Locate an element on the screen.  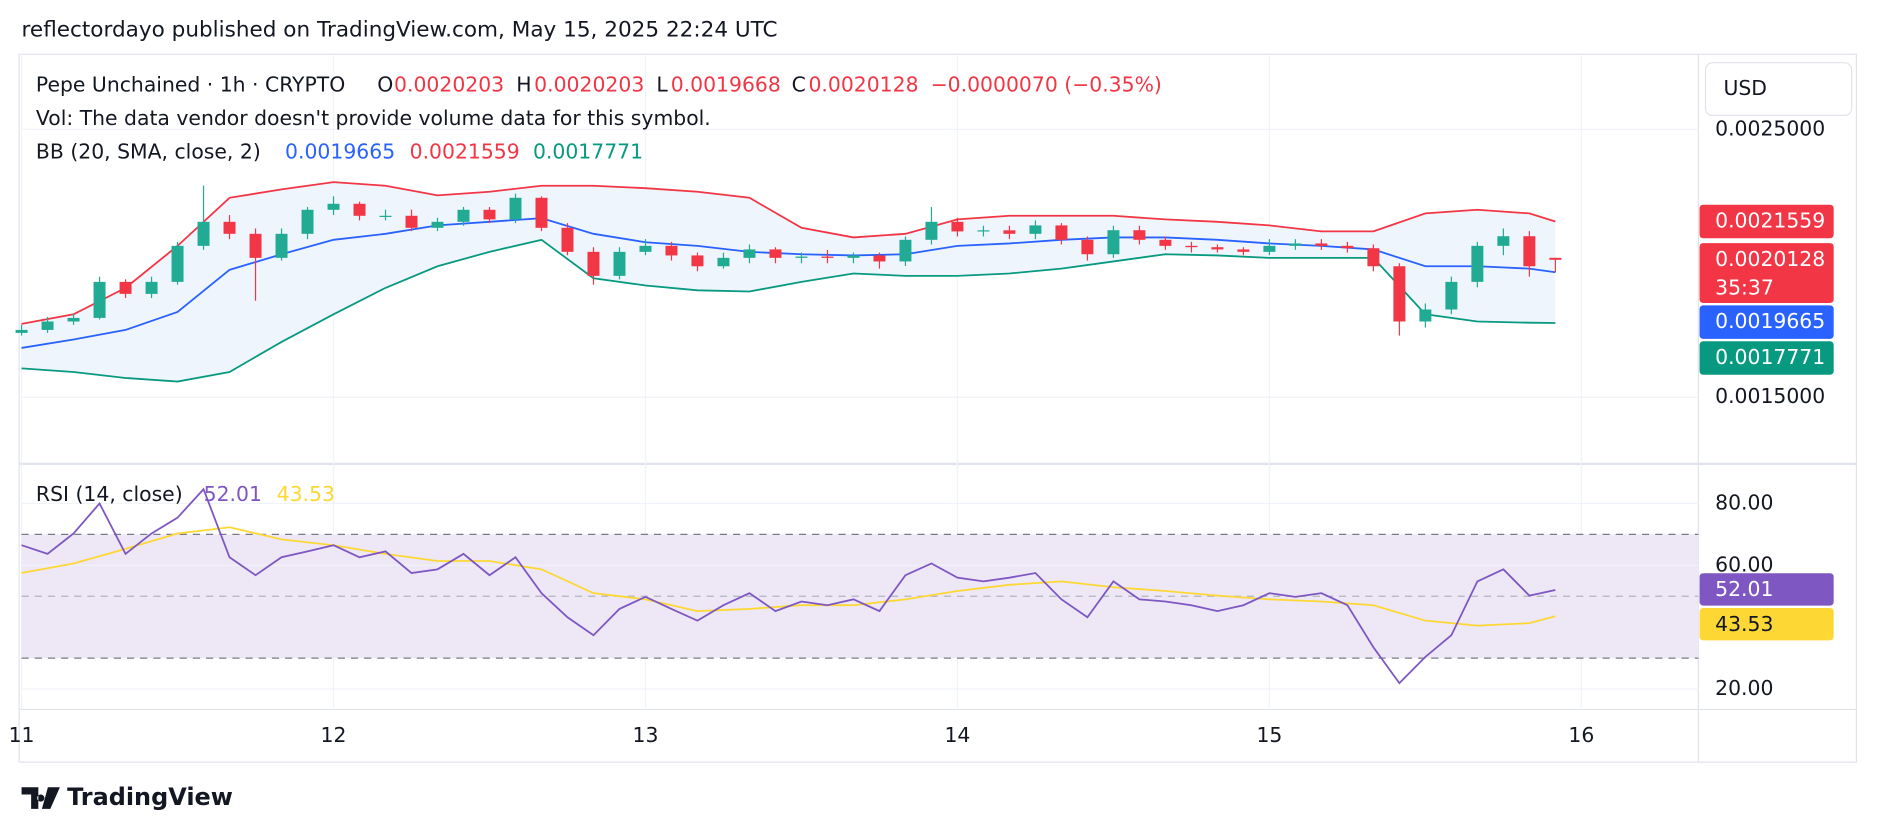
price-badge-label: 0.0021559 is located at coordinates (1770, 220).